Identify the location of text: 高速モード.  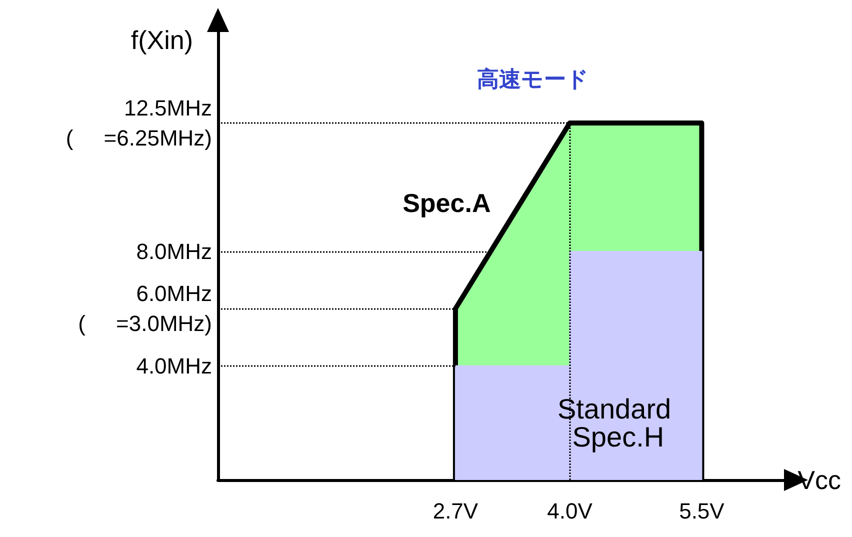
(533, 79).